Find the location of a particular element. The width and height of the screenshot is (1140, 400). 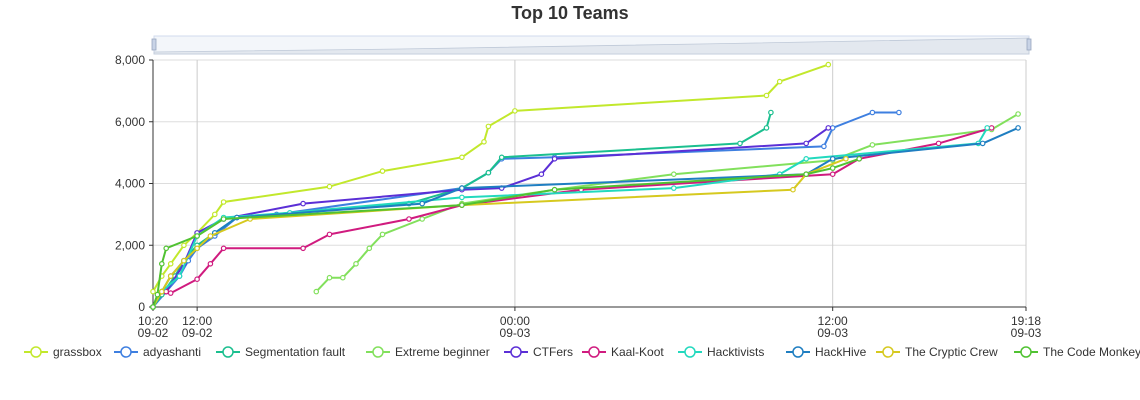

legend-label: Extreme beginner is located at coordinates (442, 352).